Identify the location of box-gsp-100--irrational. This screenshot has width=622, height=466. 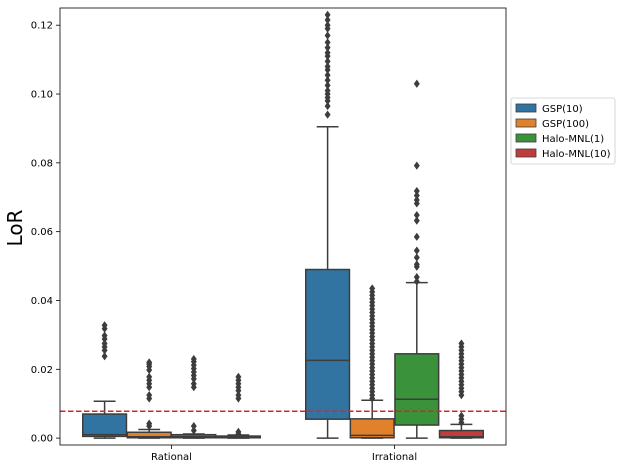
(372, 361).